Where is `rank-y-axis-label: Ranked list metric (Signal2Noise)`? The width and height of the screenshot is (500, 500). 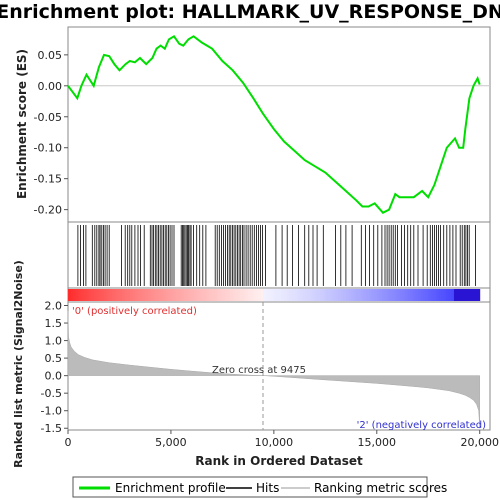
rank-y-axis-label: Ranked list metric (Signal2Noise) is located at coordinates (18, 364).